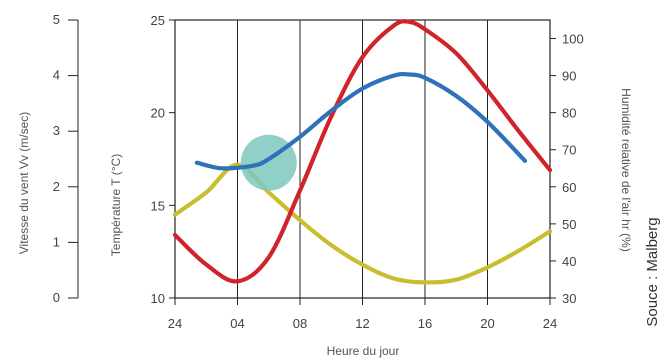  I want to click on wind-tick-label: 5, so click(56, 19).